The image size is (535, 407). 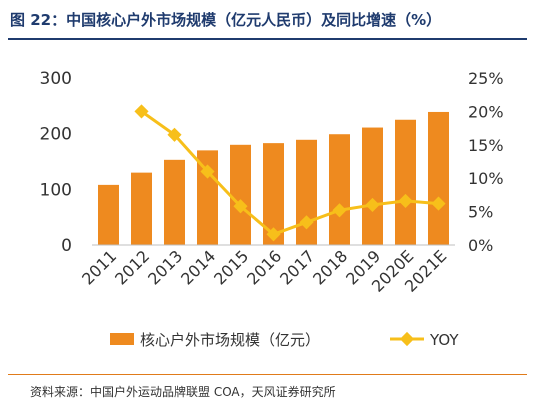 I want to click on figure-title: 图 22：中国核心户外市场规模（亿元人民币）及同比增速（%）, so click(x=226, y=20).